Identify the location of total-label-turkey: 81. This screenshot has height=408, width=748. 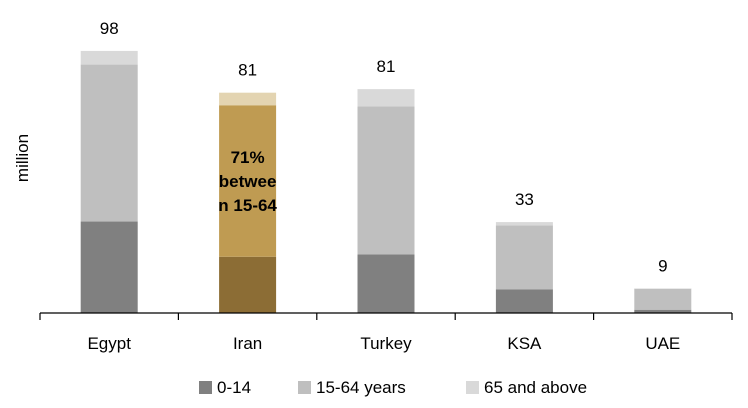
(386, 66).